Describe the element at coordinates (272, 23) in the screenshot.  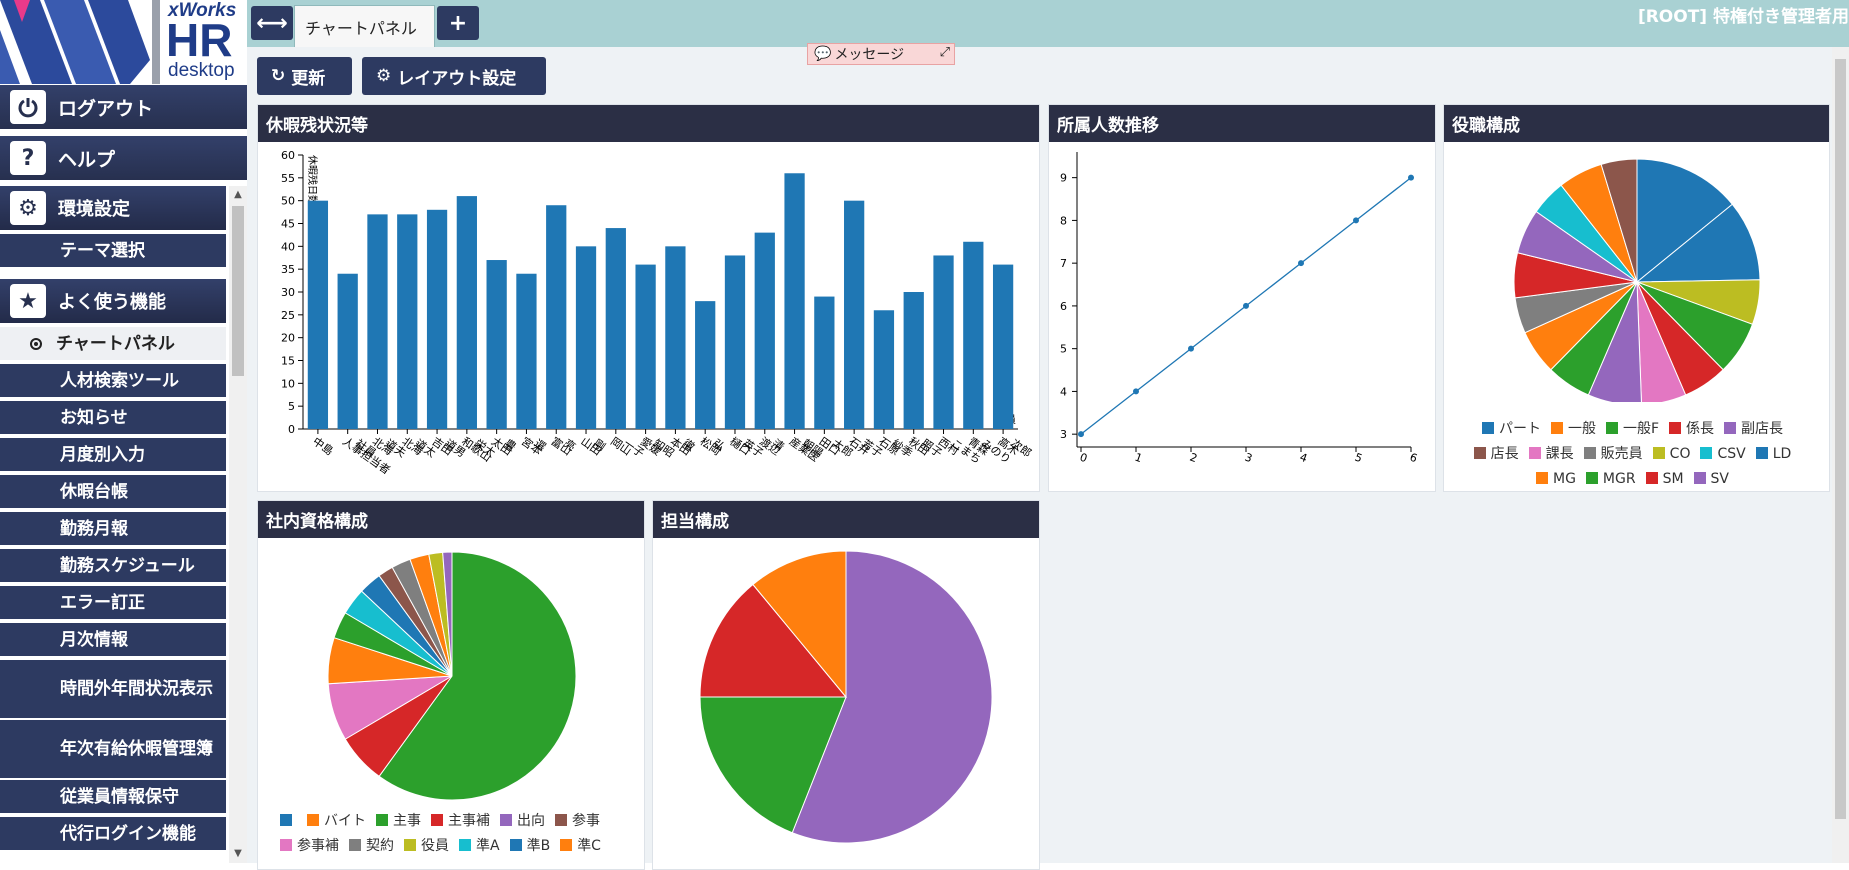
I see `toggle-sidebar-button: ⟷` at that location.